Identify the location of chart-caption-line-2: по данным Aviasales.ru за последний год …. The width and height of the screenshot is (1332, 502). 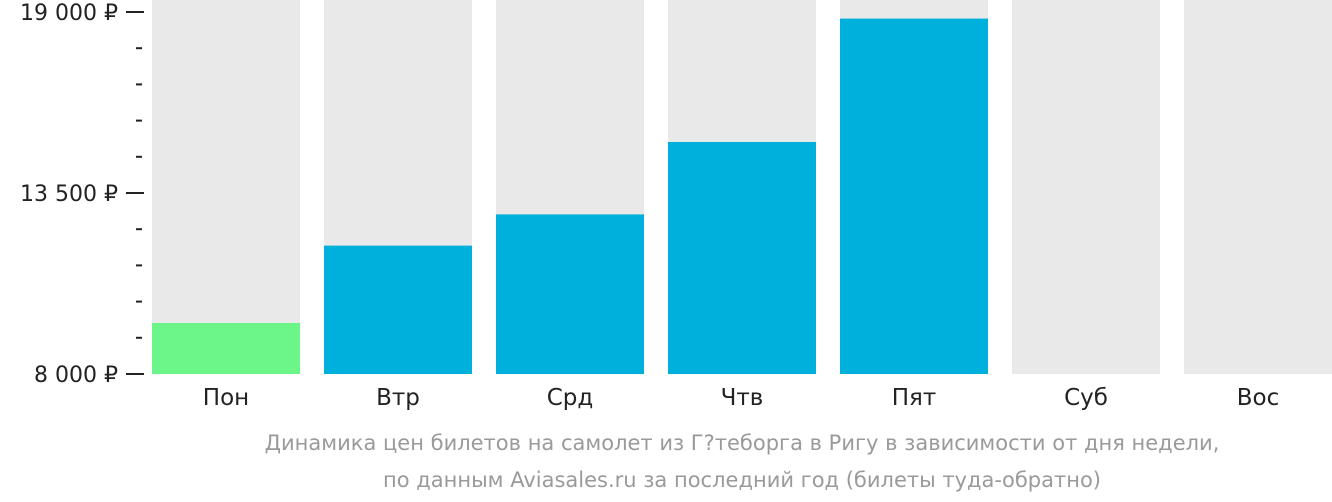
(742, 480).